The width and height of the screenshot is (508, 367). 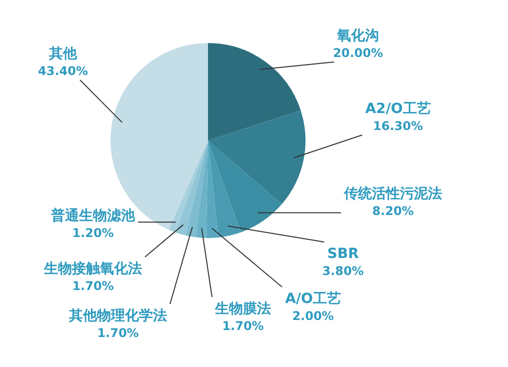 What do you see at coordinates (93, 233) in the screenshot?
I see `data-label: 1.20%` at bounding box center [93, 233].